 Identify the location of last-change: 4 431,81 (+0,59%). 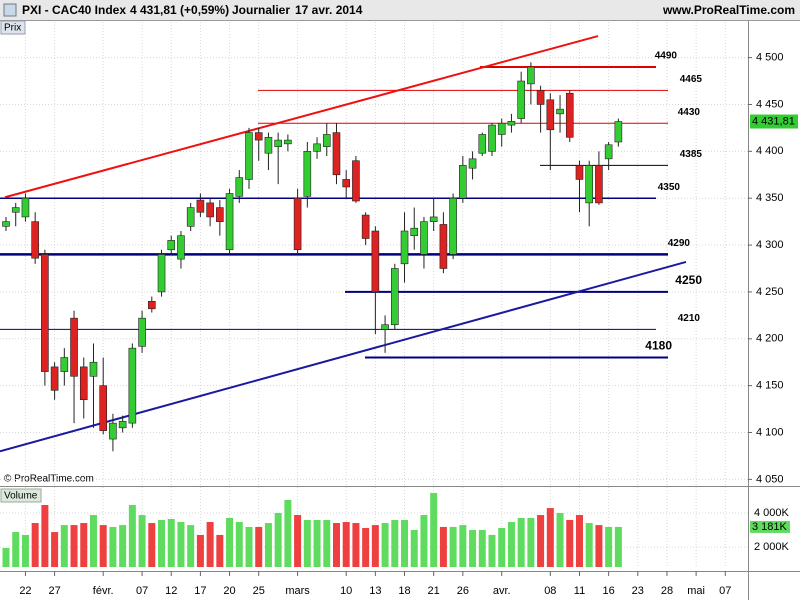
(179, 10).